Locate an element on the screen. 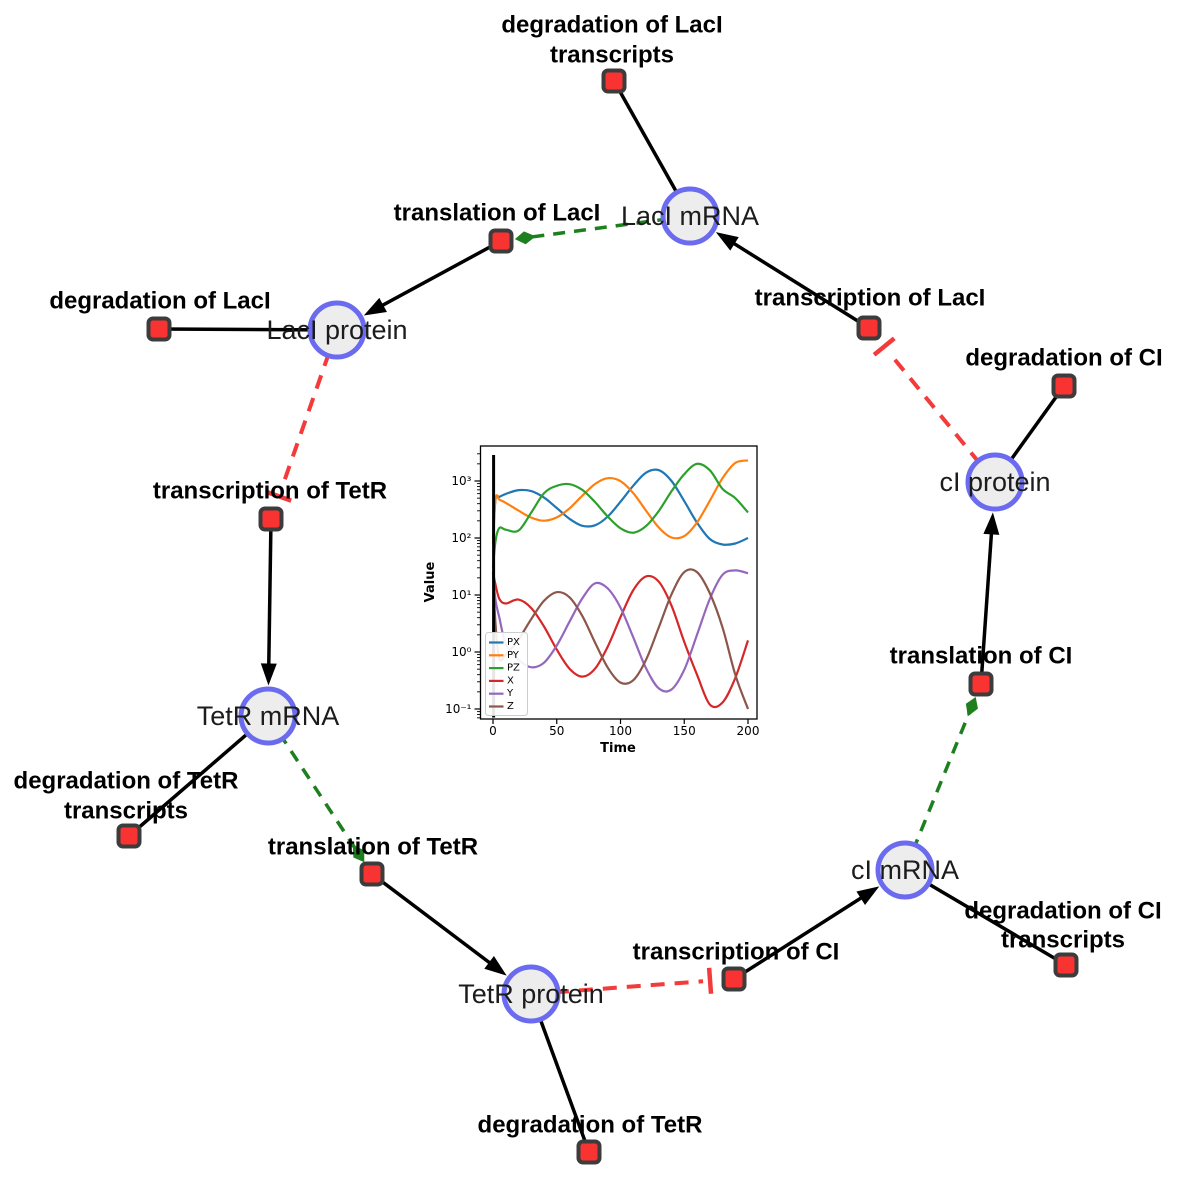 The height and width of the screenshot is (1200, 1189). y-axis-label: Value is located at coordinates (430, 581).